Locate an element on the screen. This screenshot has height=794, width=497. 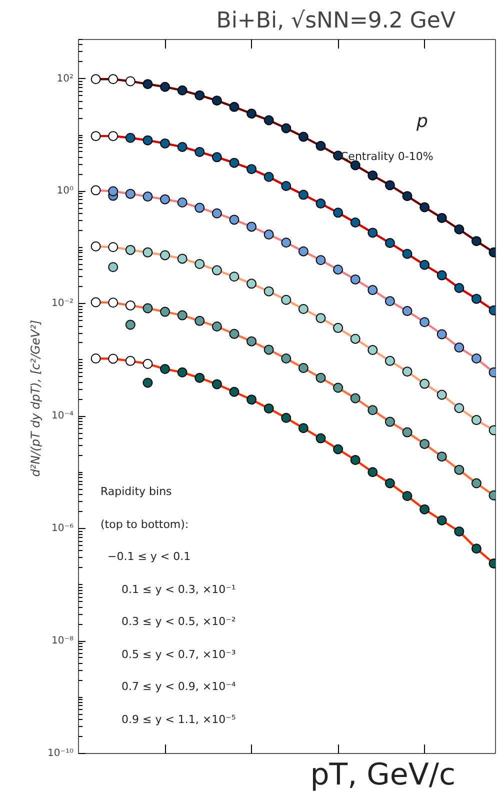
annotation: 0.9 ≤ y < 1.1, ×10⁻⁵ is located at coordinates (179, 719).